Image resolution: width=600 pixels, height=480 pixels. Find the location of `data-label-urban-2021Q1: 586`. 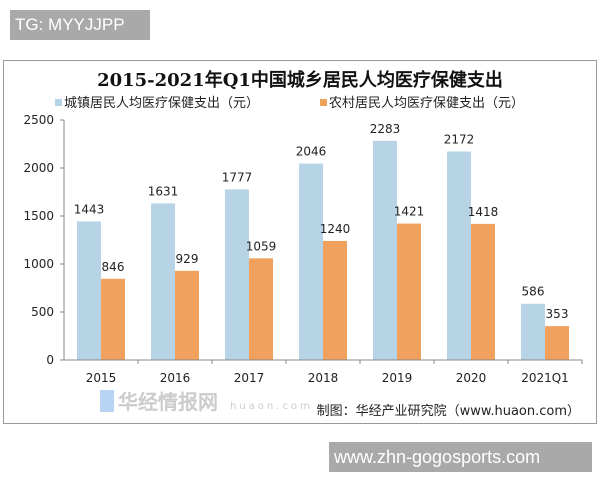

data-label-urban-2021Q1: 586 is located at coordinates (533, 292).